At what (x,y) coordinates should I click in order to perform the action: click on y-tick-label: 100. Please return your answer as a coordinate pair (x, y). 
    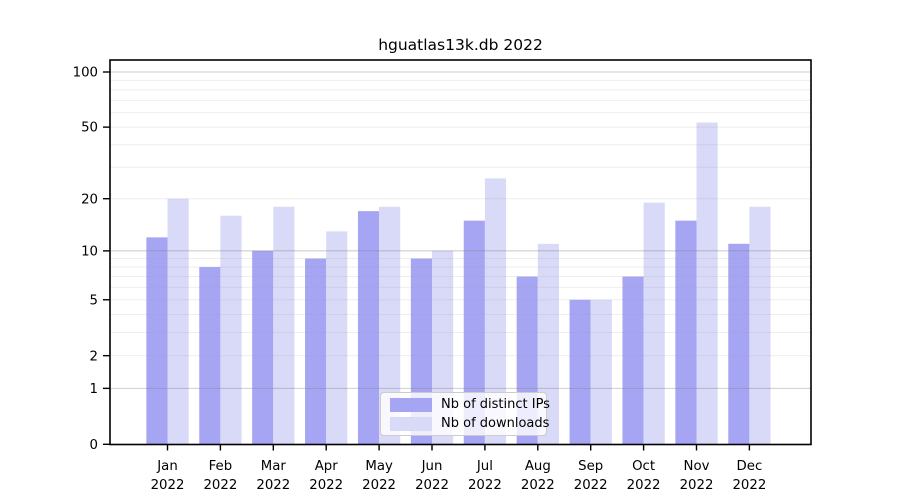
    Looking at the image, I should click on (85, 73).